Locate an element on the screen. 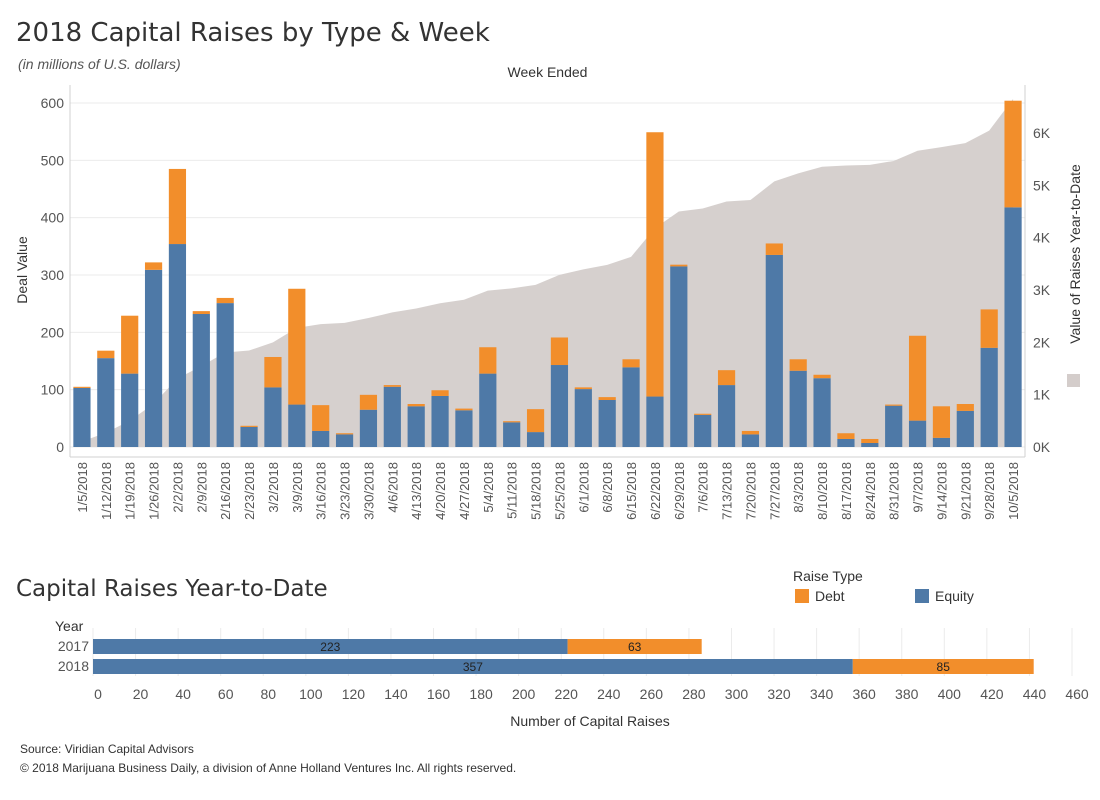 Image resolution: width=1100 pixels, height=800 pixels. x-tick-label: 20 is located at coordinates (141, 694).